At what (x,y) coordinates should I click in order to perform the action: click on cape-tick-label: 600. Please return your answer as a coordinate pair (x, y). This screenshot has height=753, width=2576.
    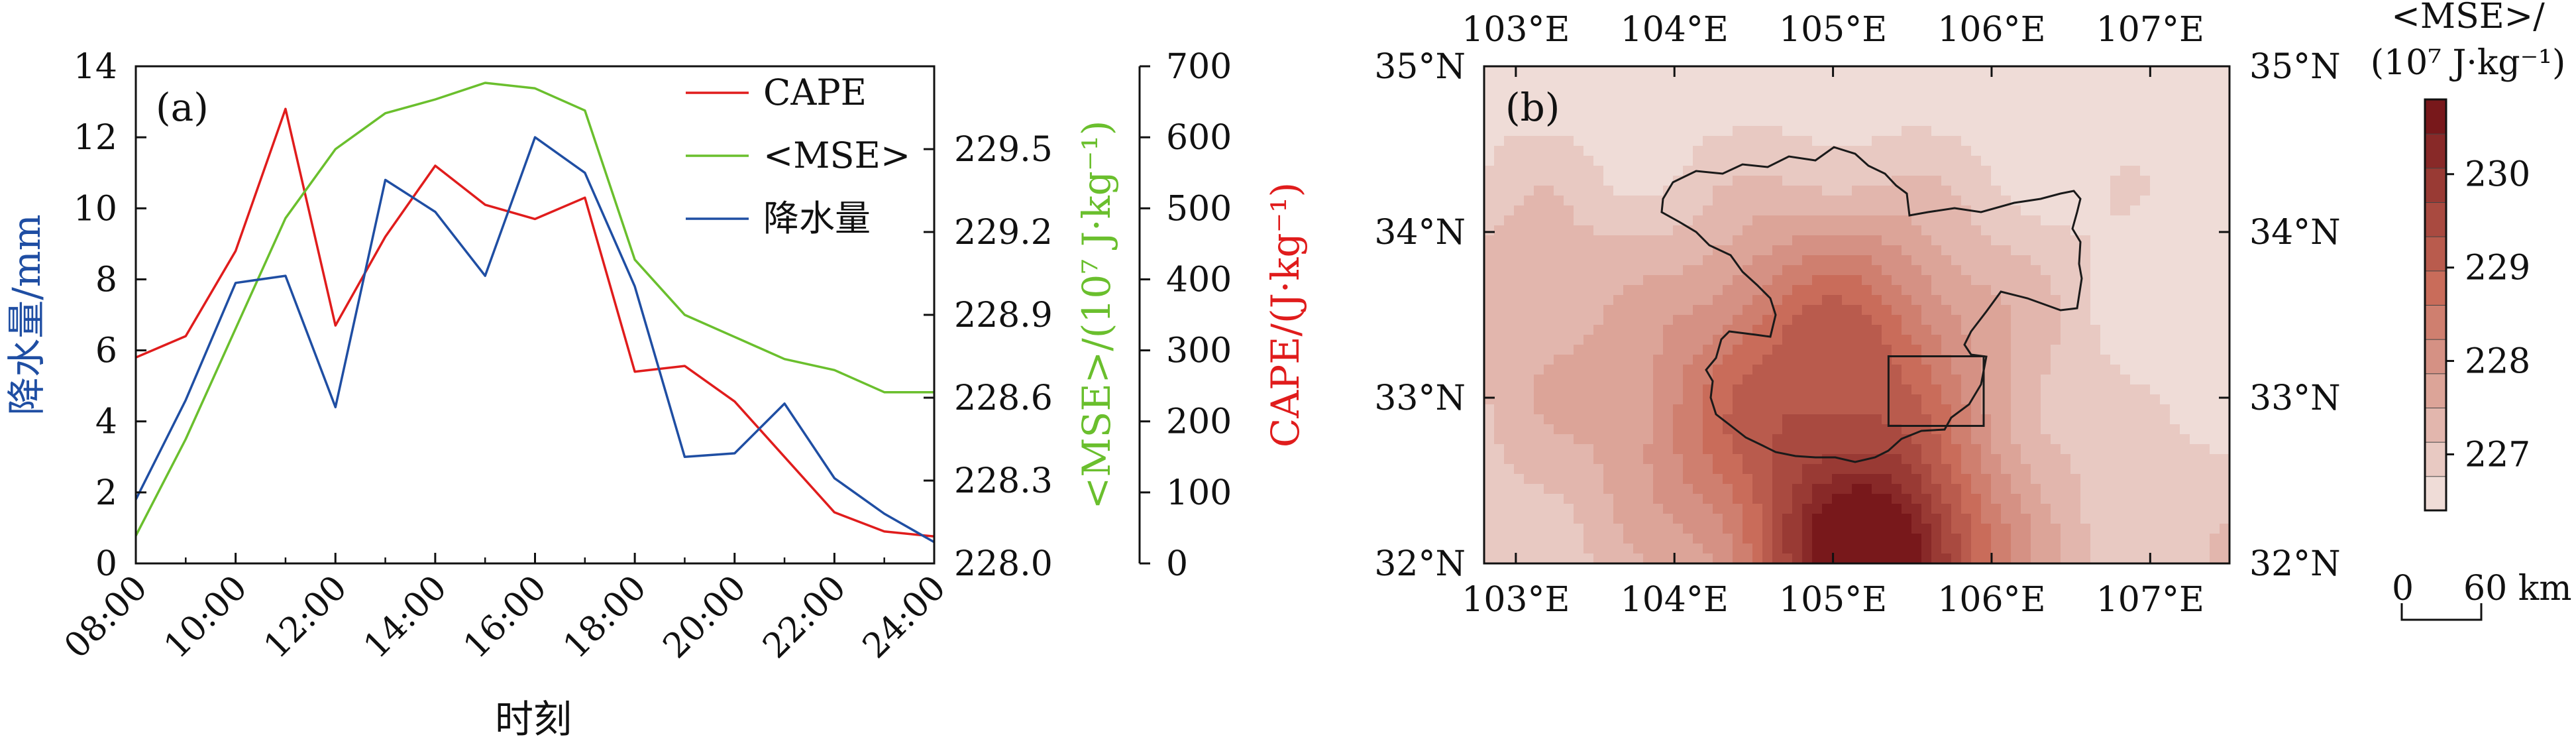
    Looking at the image, I should click on (1199, 138).